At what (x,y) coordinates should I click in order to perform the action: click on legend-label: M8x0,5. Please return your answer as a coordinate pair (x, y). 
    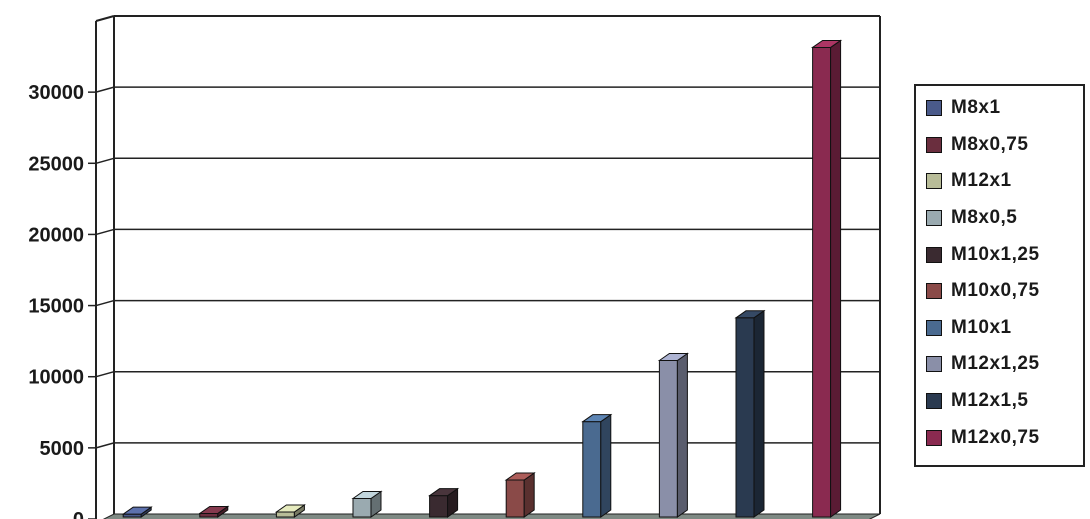
    Looking at the image, I should click on (984, 218).